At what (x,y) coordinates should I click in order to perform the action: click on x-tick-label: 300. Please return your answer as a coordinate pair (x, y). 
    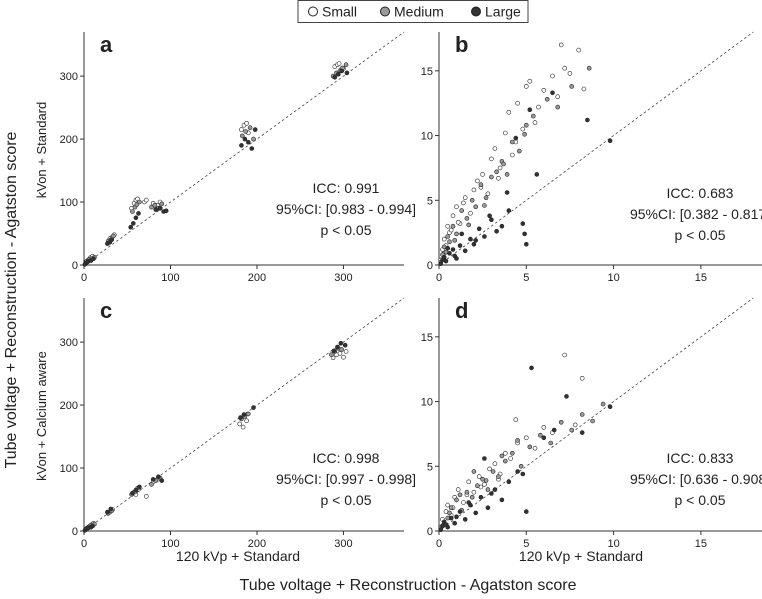
    Looking at the image, I should click on (343, 544).